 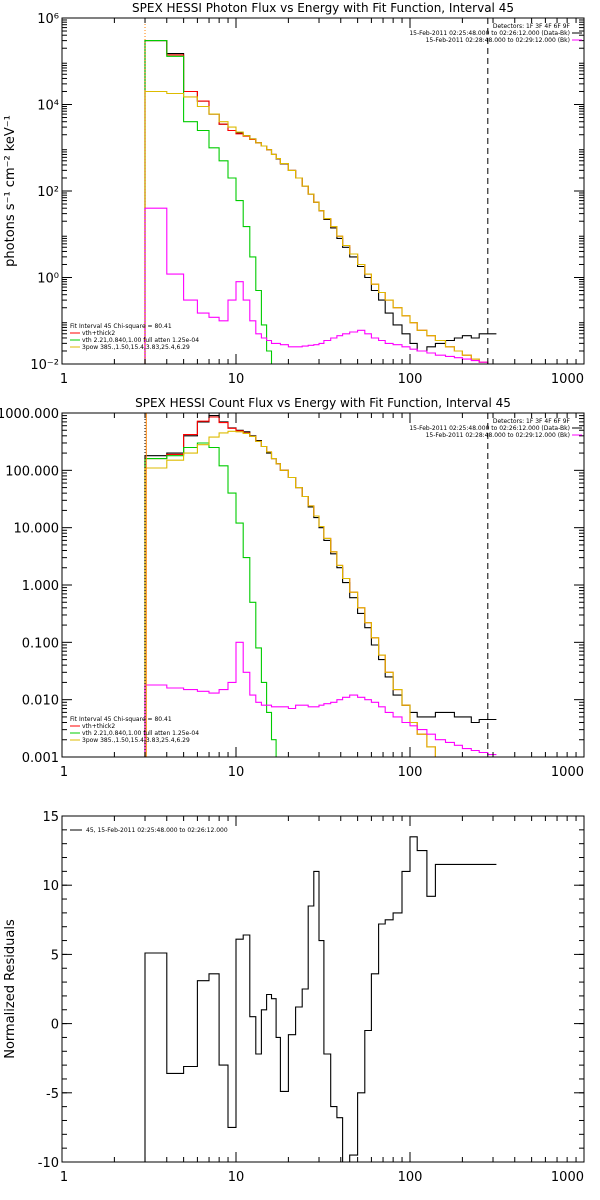 What do you see at coordinates (52, 1094) in the screenshot?
I see `y-tick-label: -5` at bounding box center [52, 1094].